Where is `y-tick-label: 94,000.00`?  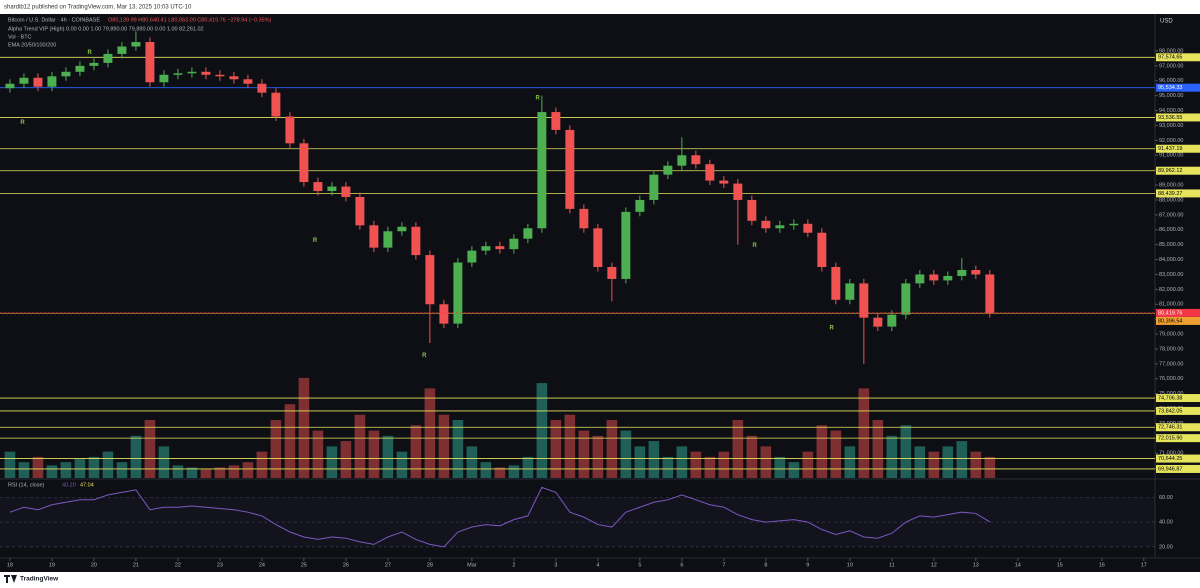 y-tick-label: 94,000.00 is located at coordinates (1171, 111).